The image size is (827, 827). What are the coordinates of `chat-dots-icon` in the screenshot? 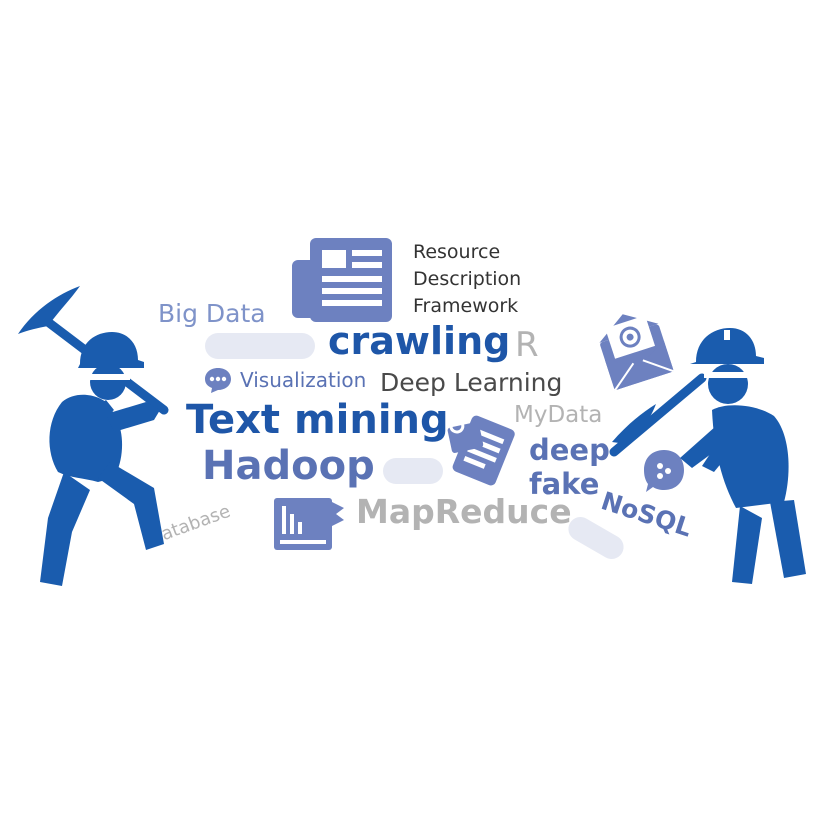 It's located at (664, 472).